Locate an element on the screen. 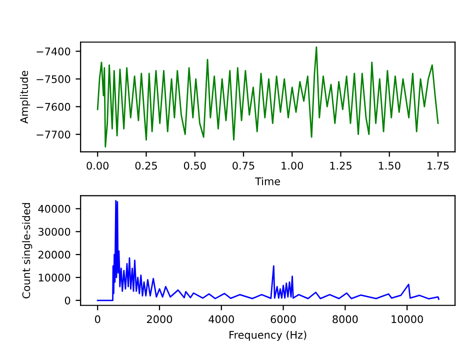 This screenshot has height=351, width=474. y-tick-label: −7400 is located at coordinates (53, 51).